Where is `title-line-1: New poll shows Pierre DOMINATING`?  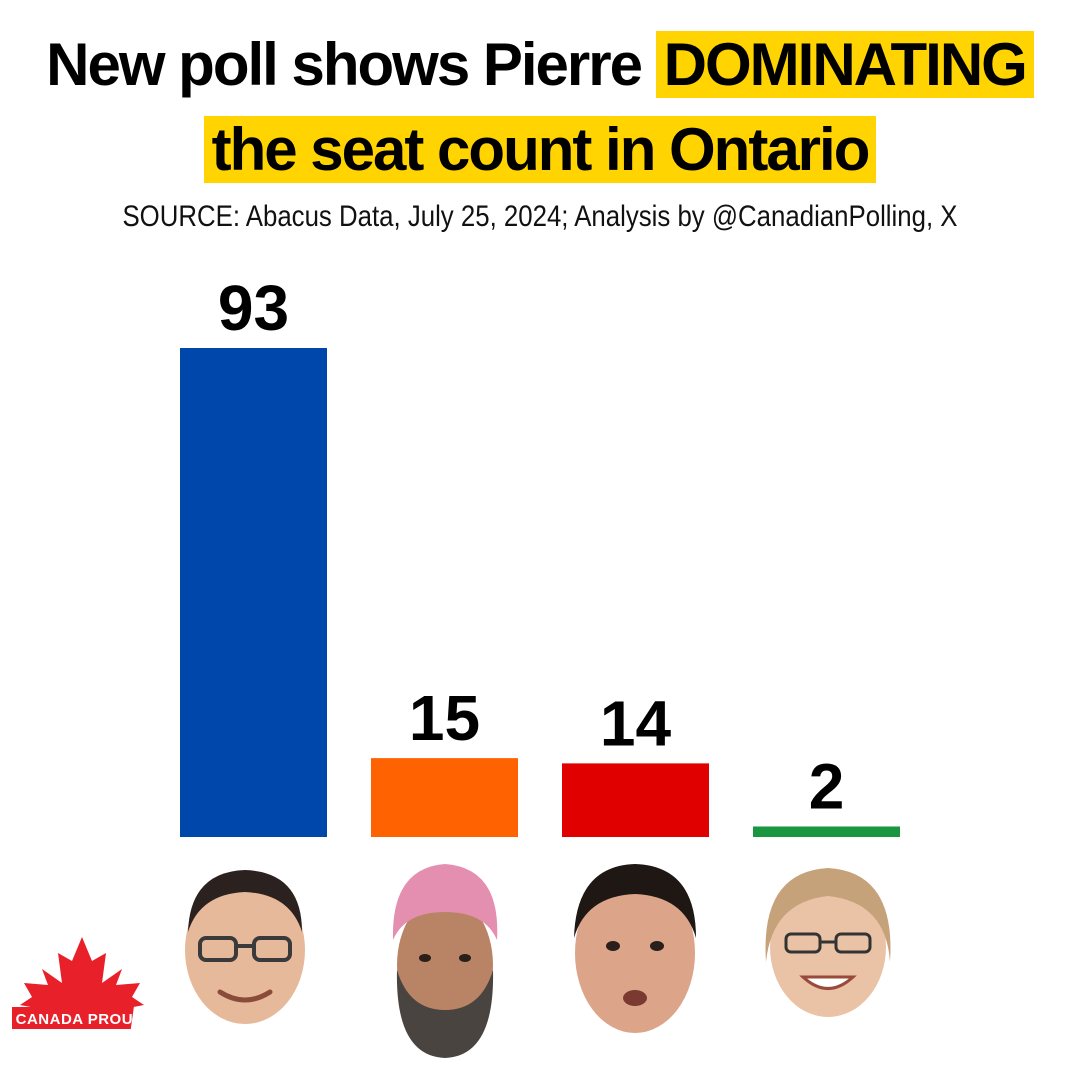 title-line-1: New poll shows Pierre DOMINATING is located at coordinates (540, 65).